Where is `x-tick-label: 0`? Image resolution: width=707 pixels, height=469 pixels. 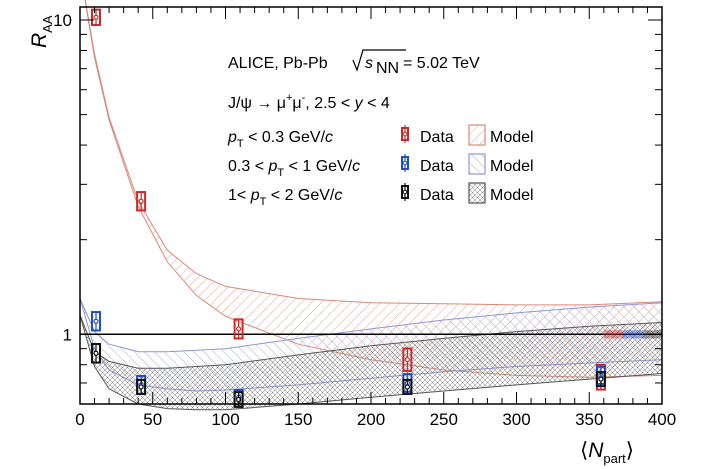 x-tick-label: 0 is located at coordinates (79, 419).